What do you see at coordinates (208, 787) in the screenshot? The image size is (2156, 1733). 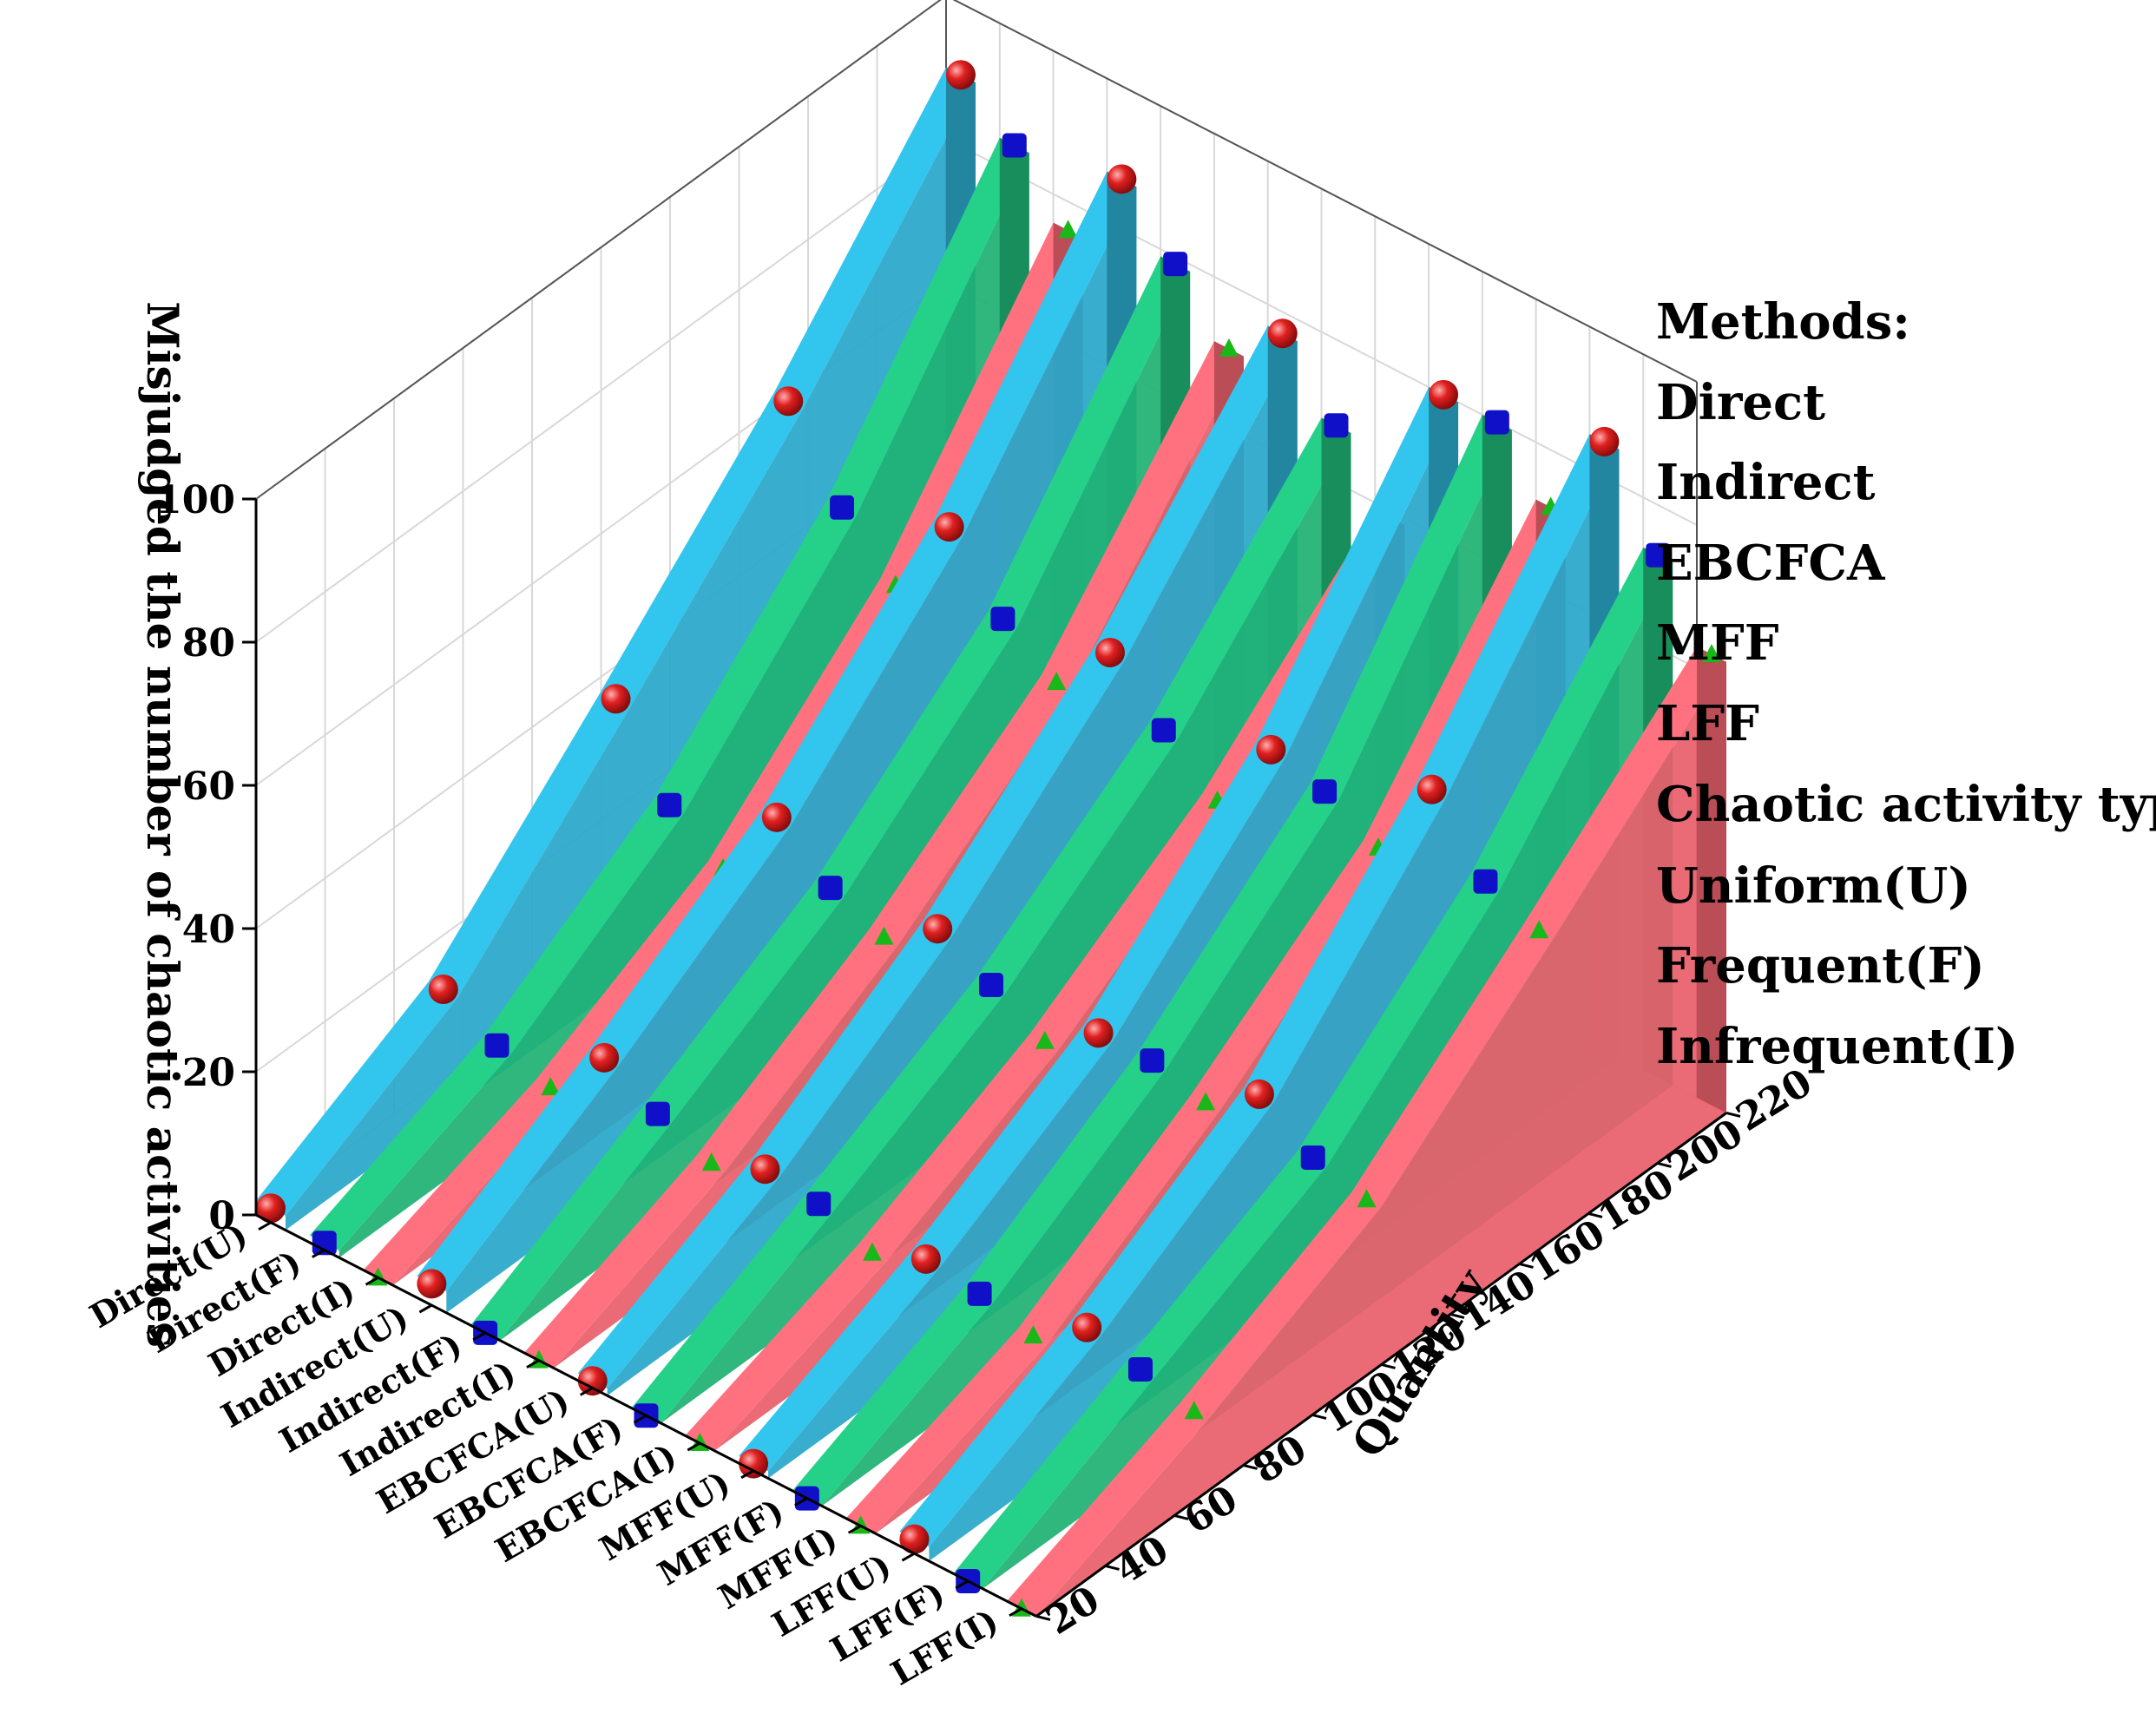 I see `y-tick-label: 60` at bounding box center [208, 787].